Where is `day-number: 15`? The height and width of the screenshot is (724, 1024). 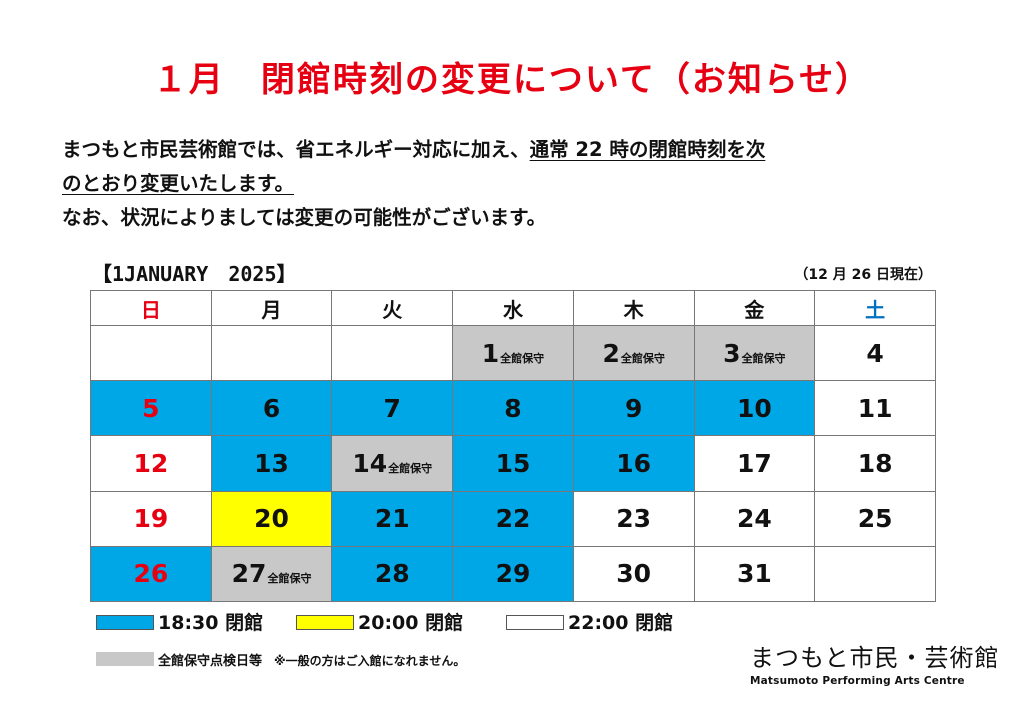
day-number: 15 is located at coordinates (513, 463).